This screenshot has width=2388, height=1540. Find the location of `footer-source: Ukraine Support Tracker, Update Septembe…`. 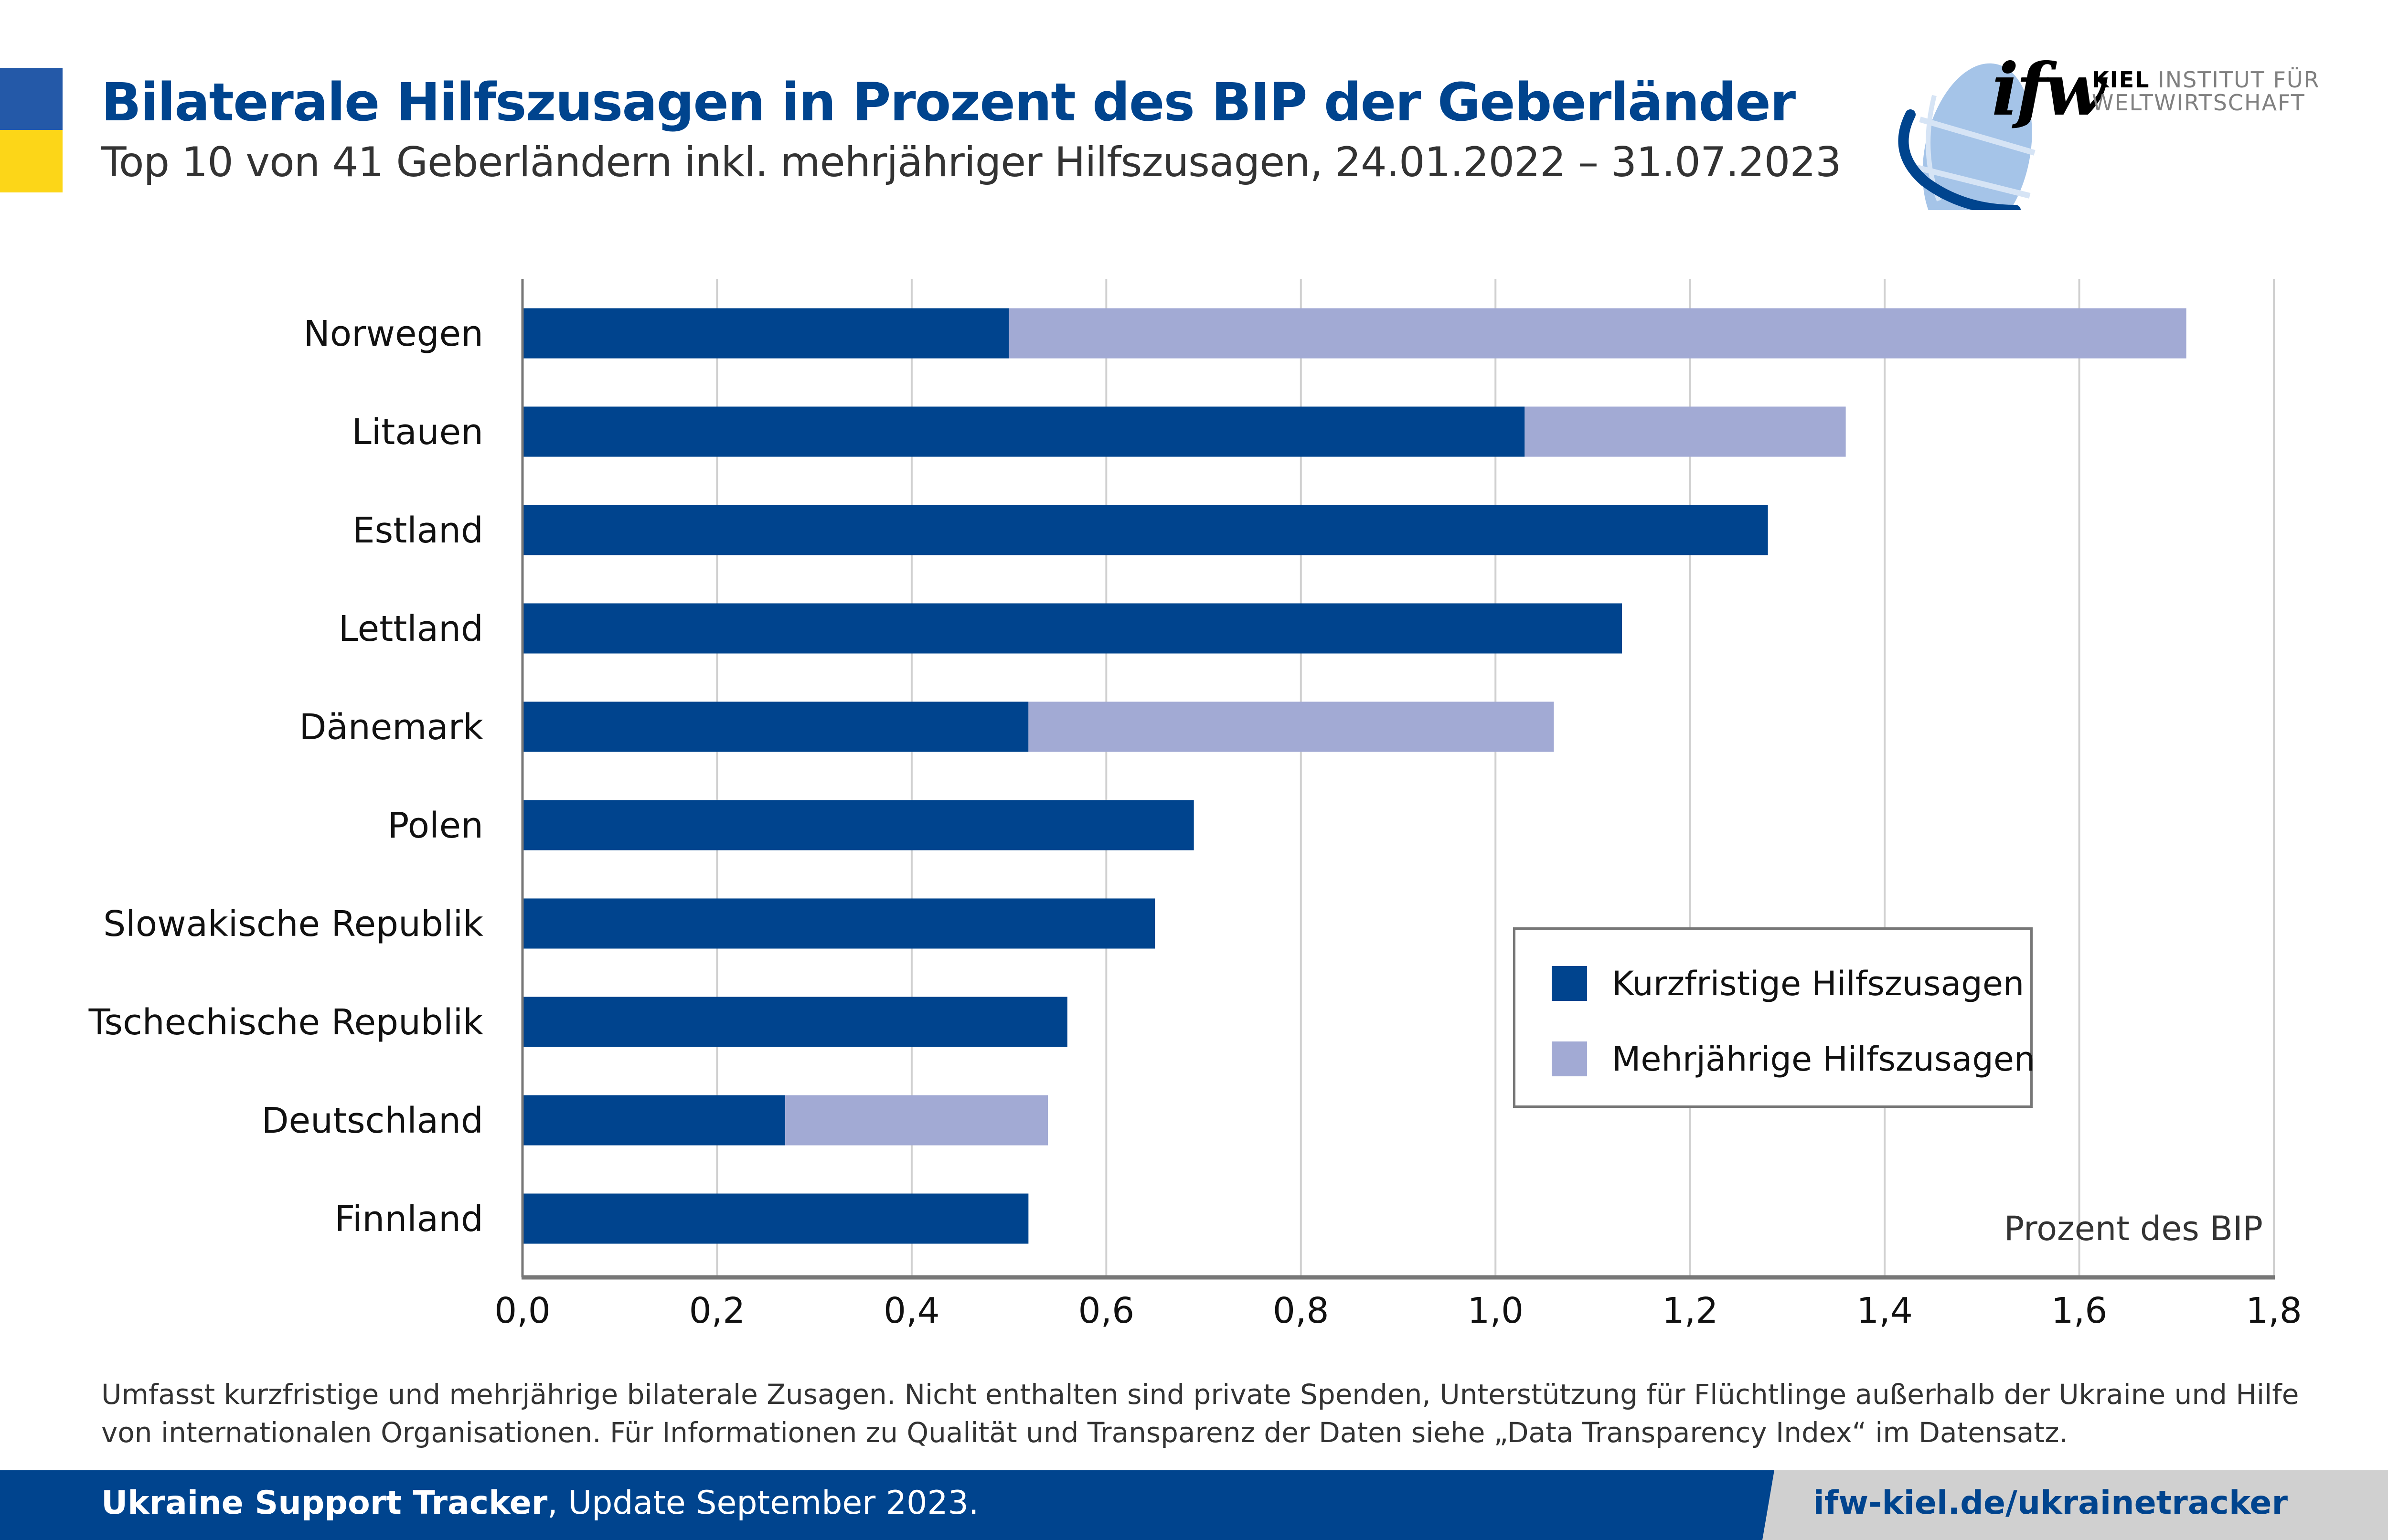

footer-source: Ukraine Support Tracker, Update Septembe… is located at coordinates (540, 1503).